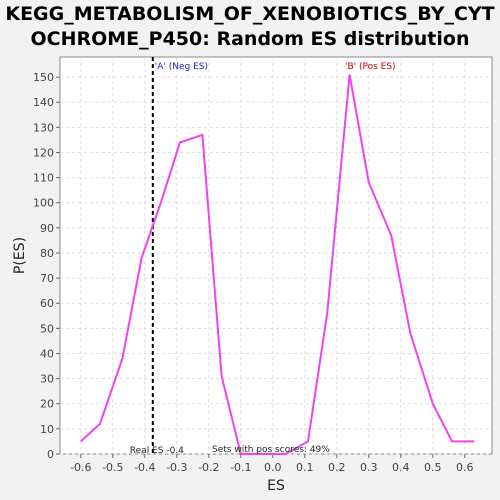 The image size is (500, 500). I want to click on y-axis-ticks: 0 10 20 30 40 50 60 70 80 90 100 110 120 130 140 150, so click(46, 266).